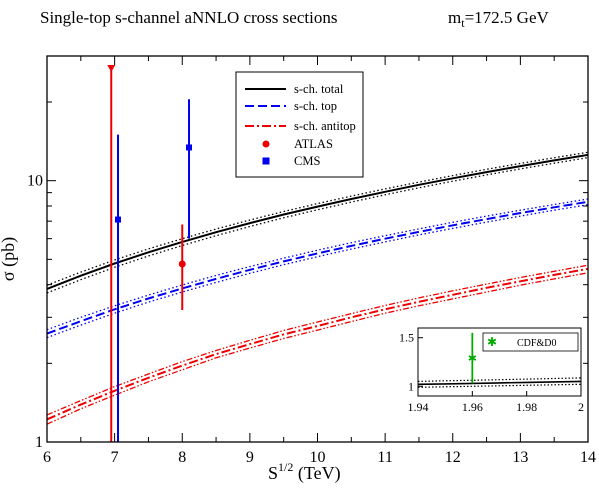  What do you see at coordinates (411, 386) in the screenshot?
I see `inset-y-tick-label-0: 1` at bounding box center [411, 386].